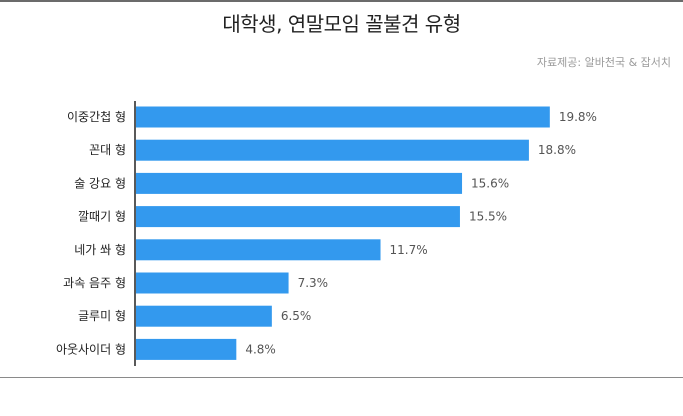 Image resolution: width=683 pixels, height=416 pixels. I want to click on page-title: 대학생, 연말모임 꼴불견 유형, so click(341, 24).